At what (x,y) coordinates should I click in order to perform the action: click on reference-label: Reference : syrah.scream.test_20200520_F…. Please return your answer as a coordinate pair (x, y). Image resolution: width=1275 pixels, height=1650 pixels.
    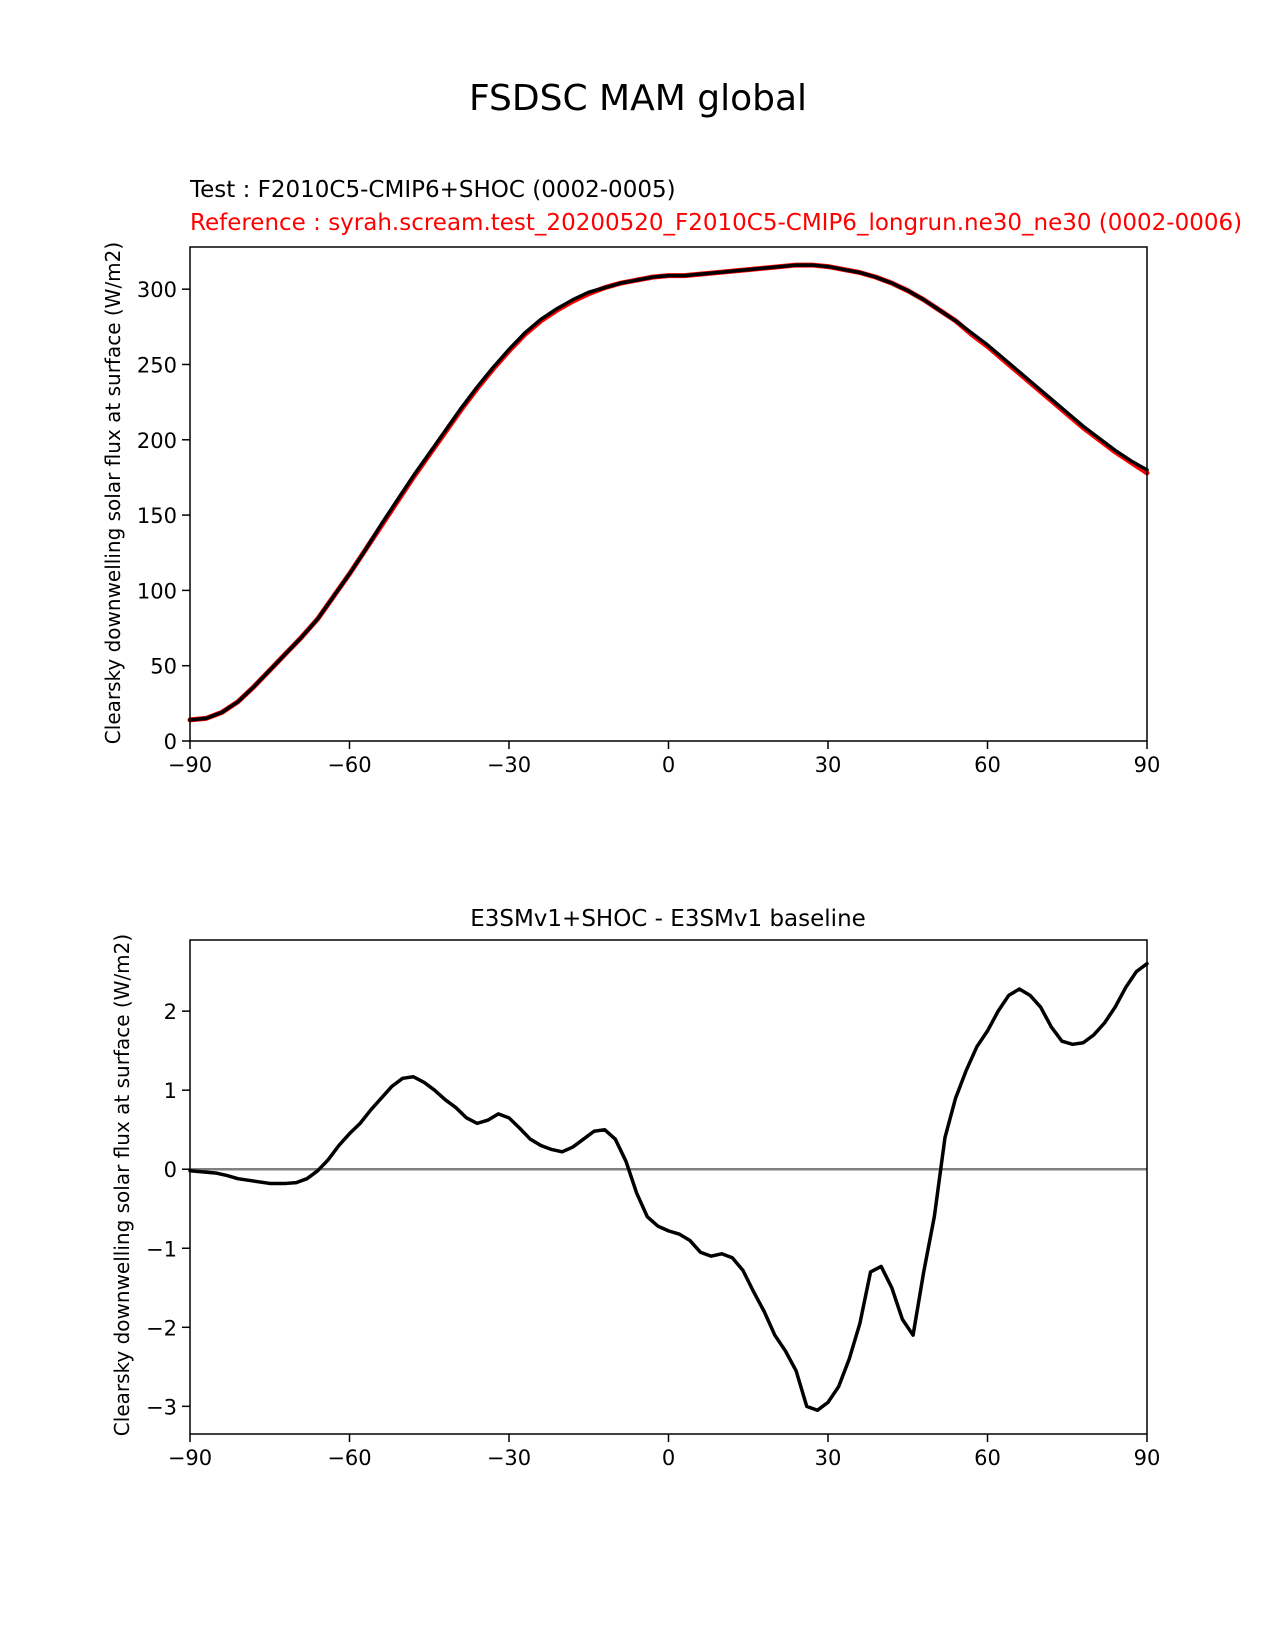
    Looking at the image, I should click on (716, 223).